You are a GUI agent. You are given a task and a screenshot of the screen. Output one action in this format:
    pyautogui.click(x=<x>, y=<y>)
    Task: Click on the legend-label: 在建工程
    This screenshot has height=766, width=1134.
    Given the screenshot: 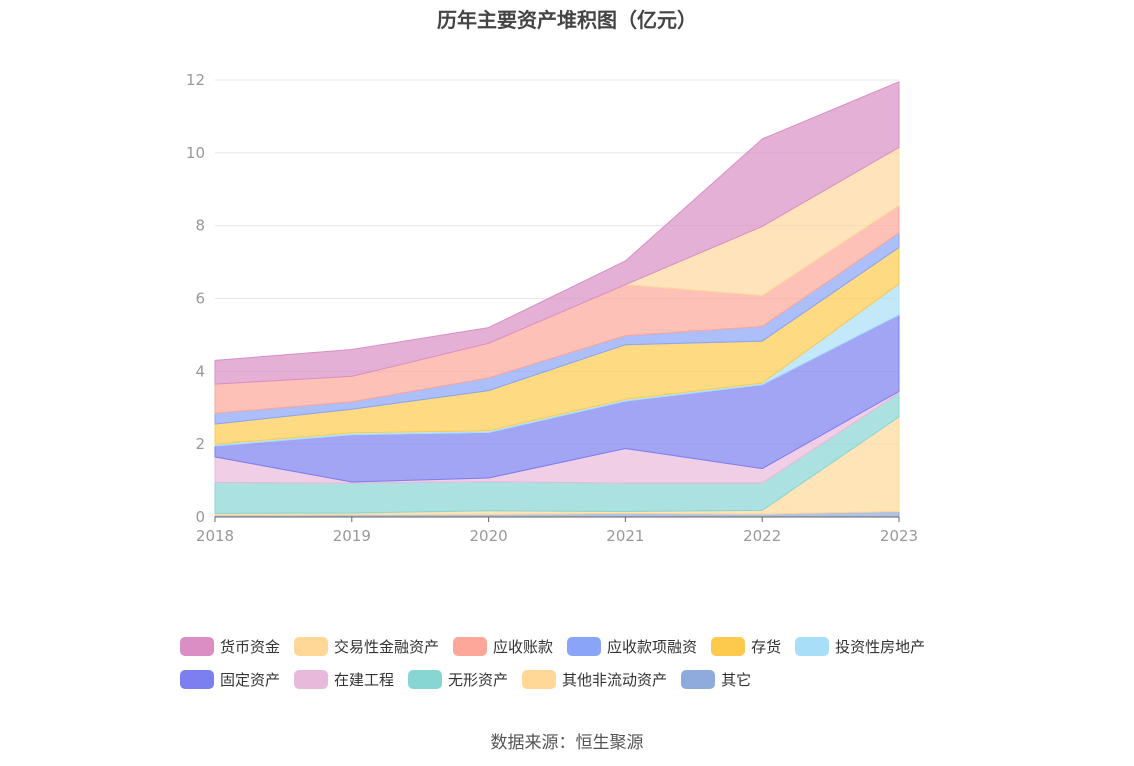 What is the action you would take?
    pyautogui.click(x=364, y=680)
    